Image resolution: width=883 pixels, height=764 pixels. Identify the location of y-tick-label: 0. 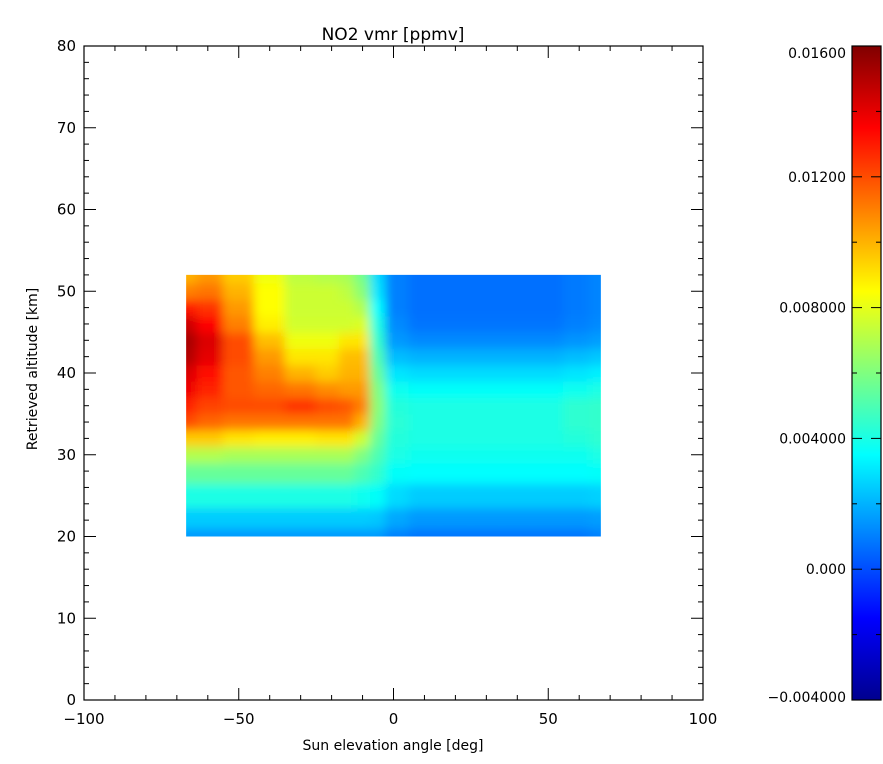
(71, 700).